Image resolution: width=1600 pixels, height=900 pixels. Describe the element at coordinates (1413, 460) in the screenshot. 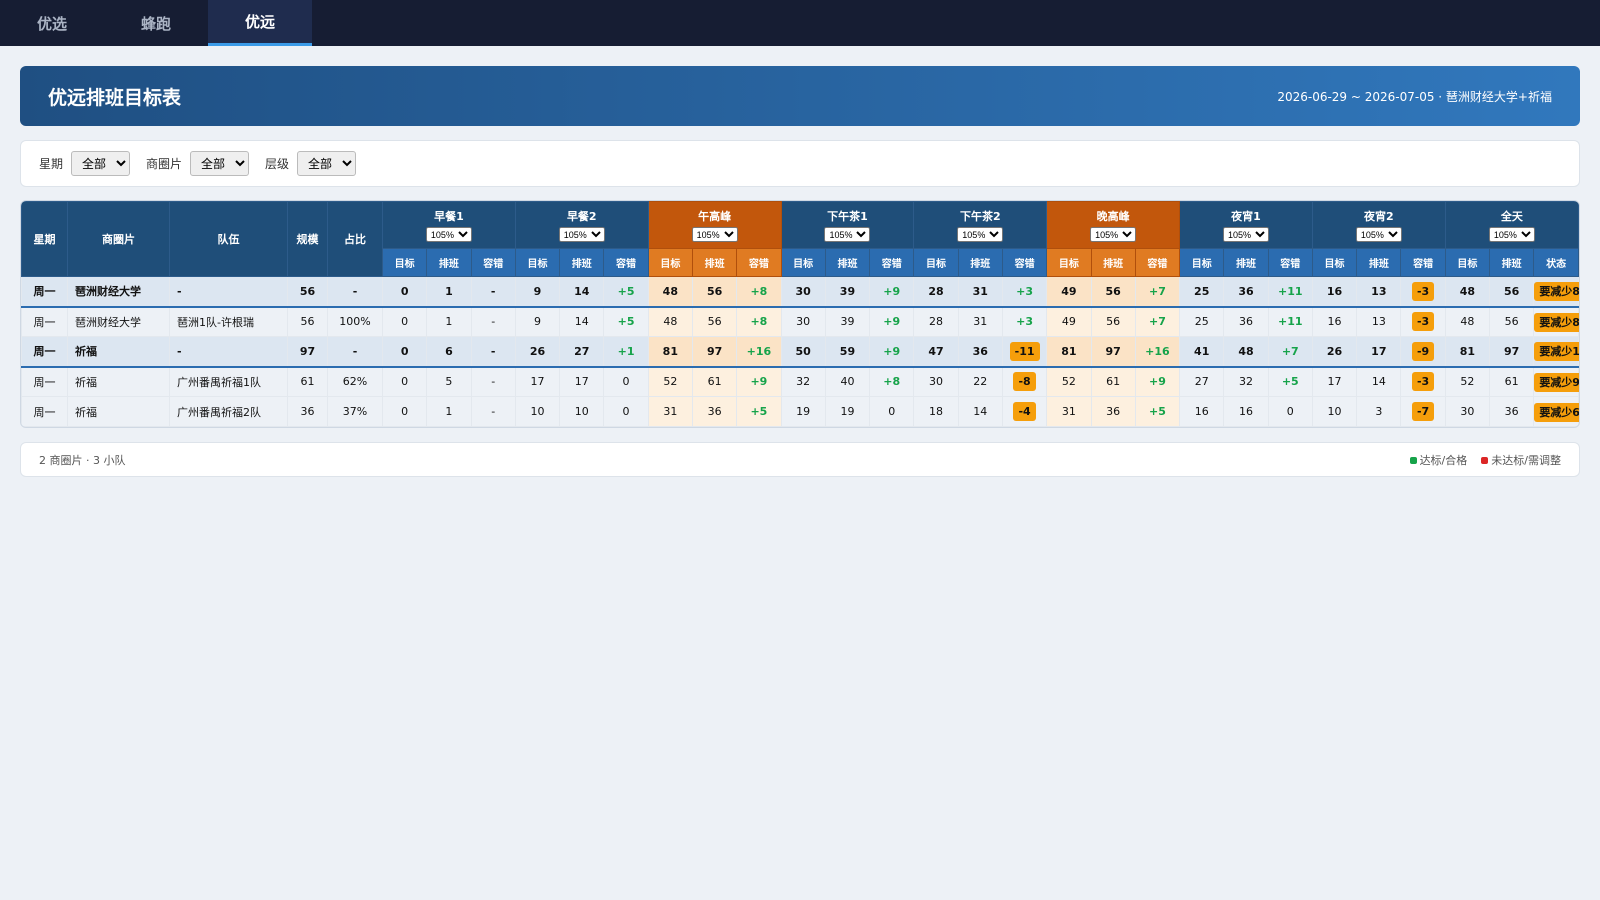

I see `legend-swatch` at that location.